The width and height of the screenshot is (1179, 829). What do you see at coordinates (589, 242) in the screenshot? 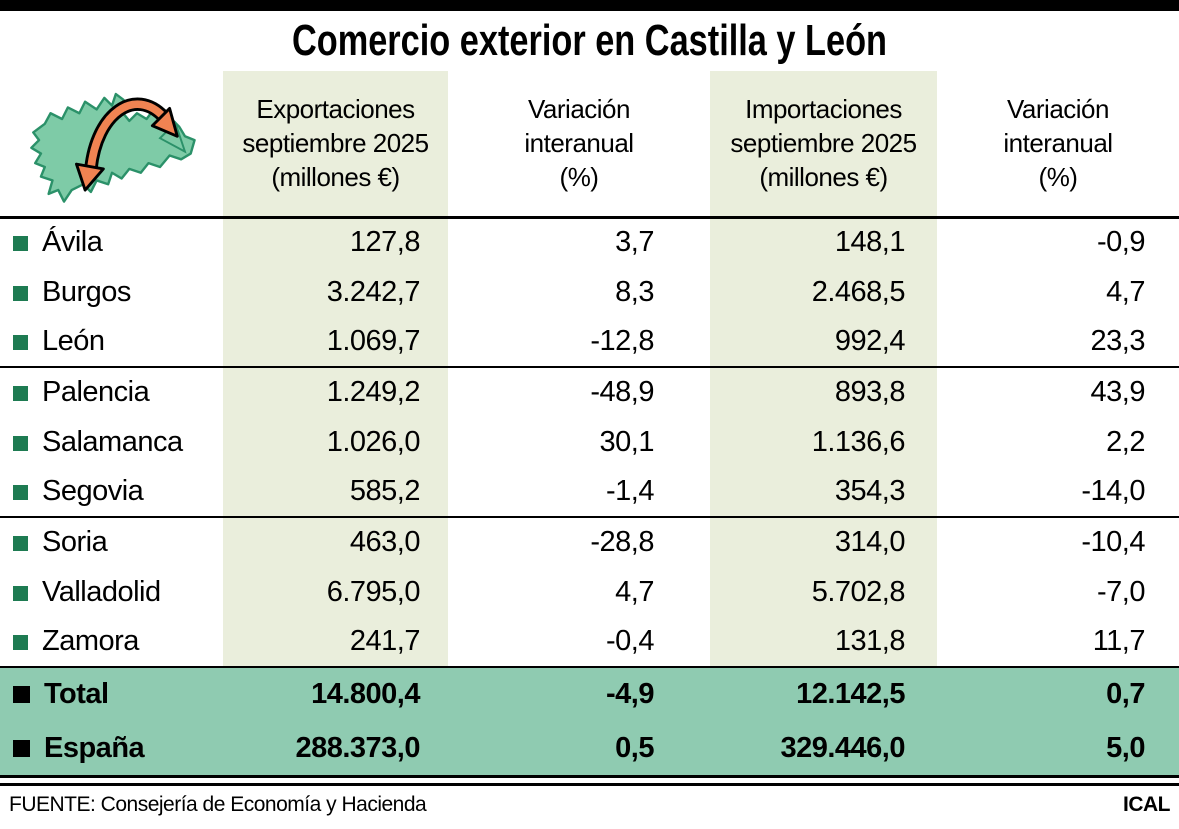
I see `table-row: Ávila 127,8 3,7 148,1 -0,9` at bounding box center [589, 242].